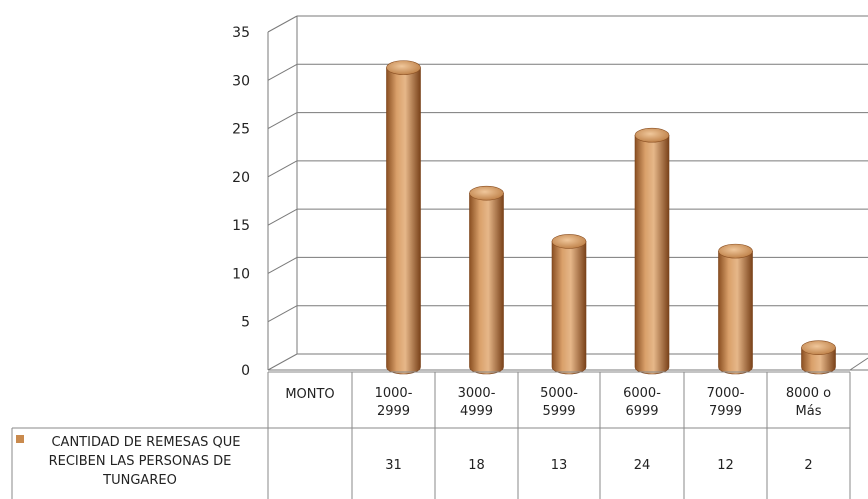 Image resolution: width=868 pixels, height=499 pixels. I want to click on y-tick-label: 20, so click(241, 178).